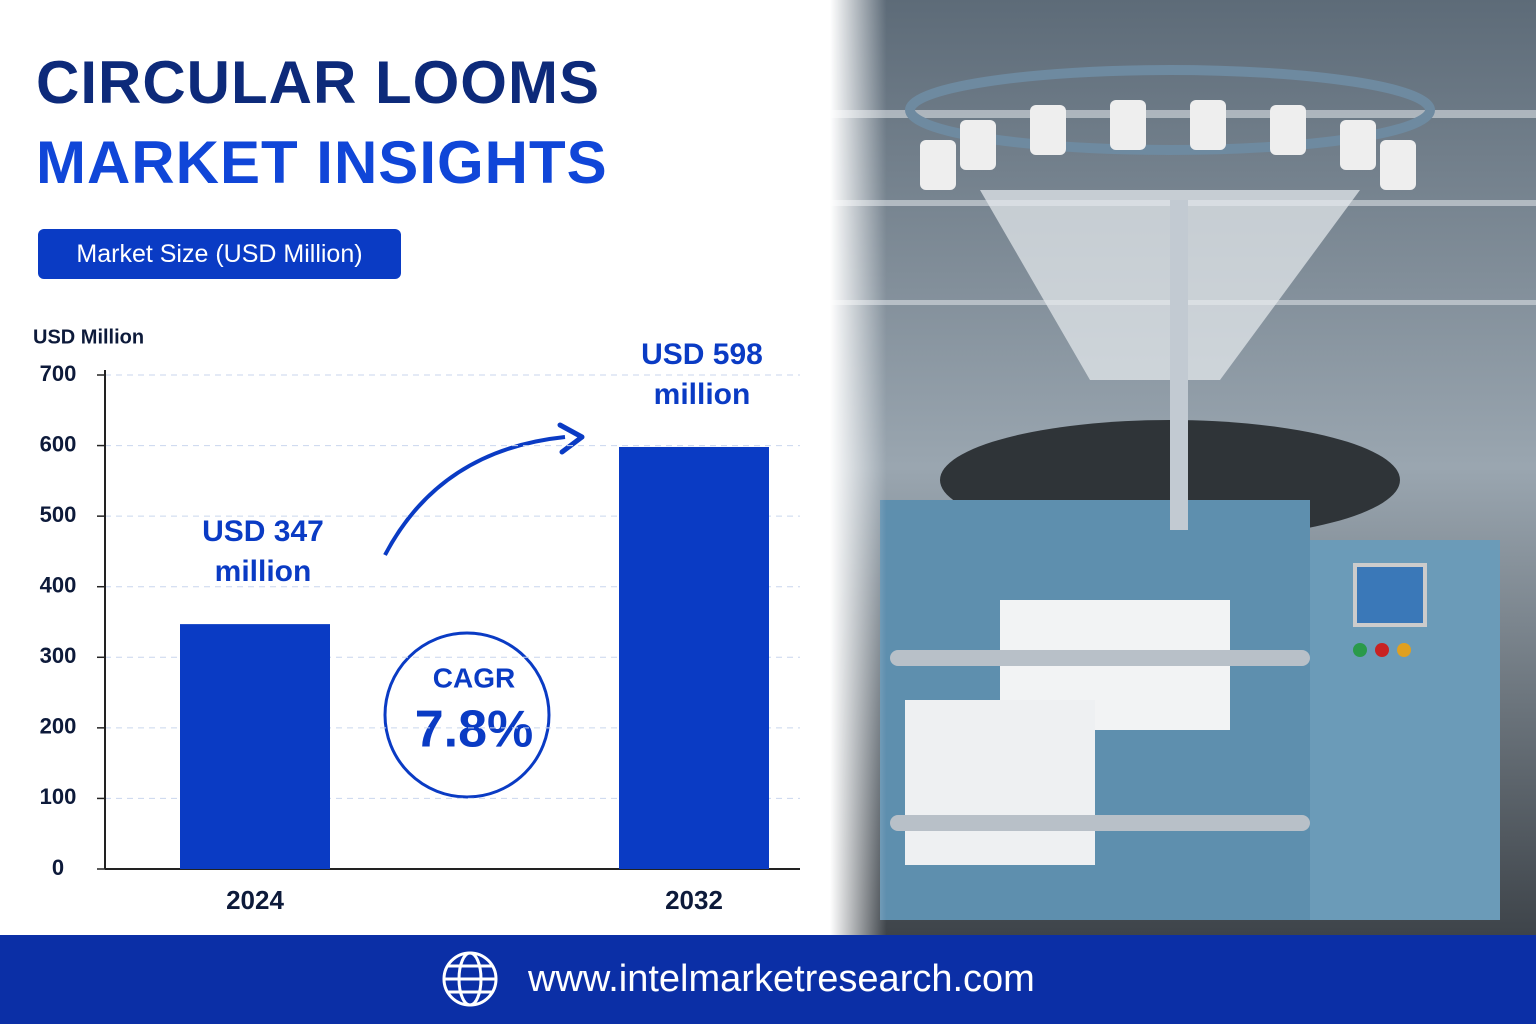 This screenshot has width=1536, height=1024. What do you see at coordinates (322, 162) in the screenshot?
I see `title-line-2: MARKET INSIGHTS` at bounding box center [322, 162].